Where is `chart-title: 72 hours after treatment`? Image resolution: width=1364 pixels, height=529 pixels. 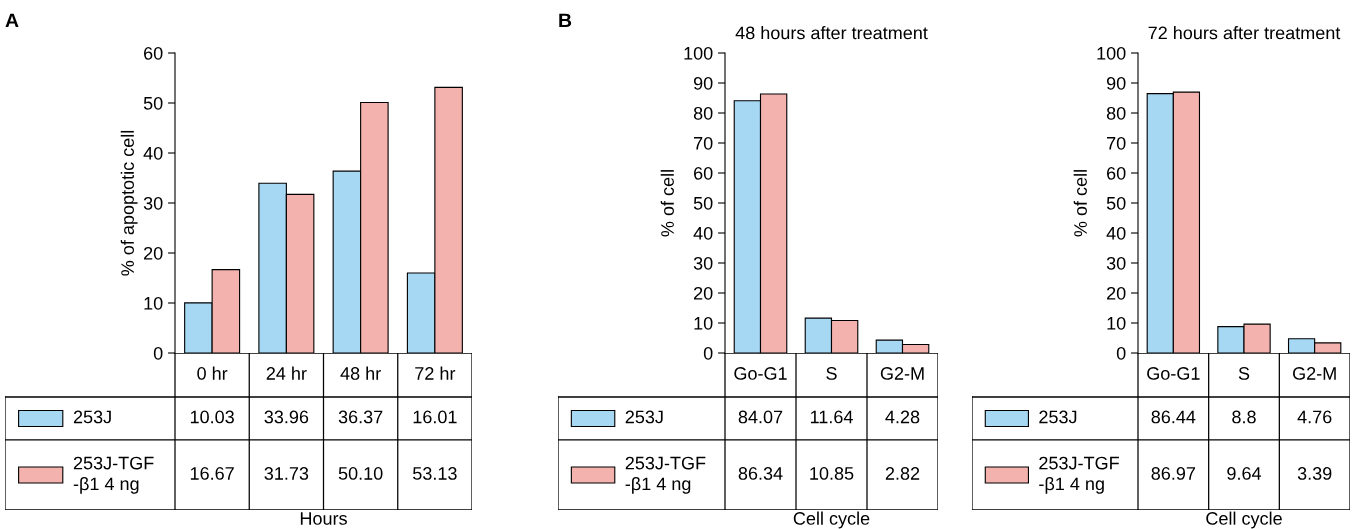 chart-title: 72 hours after treatment is located at coordinates (1244, 33).